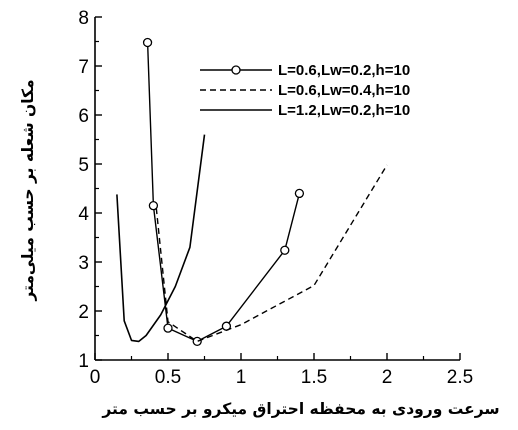  What do you see at coordinates (241, 377) in the screenshot?
I see `x-tick-label: 1` at bounding box center [241, 377].